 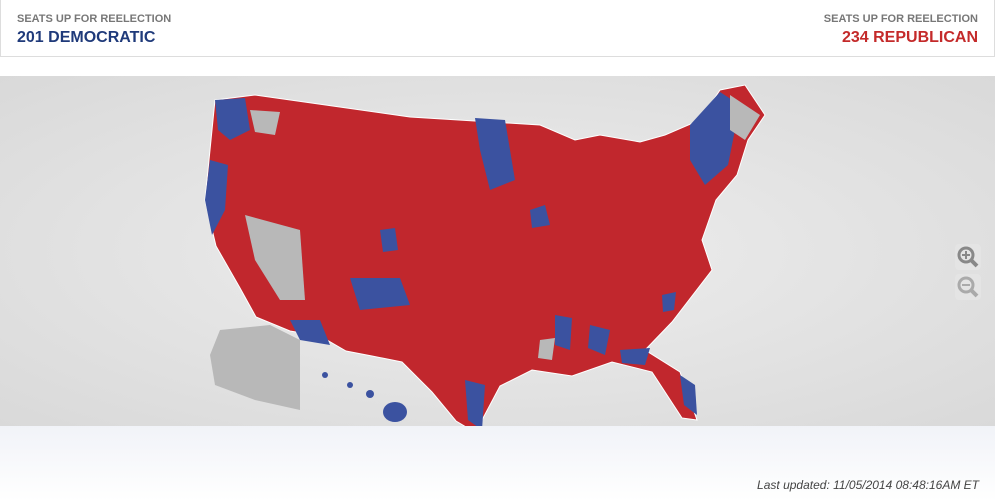 What do you see at coordinates (909, 37) in the screenshot?
I see `rep-count: 234 REPUBLICAN` at bounding box center [909, 37].